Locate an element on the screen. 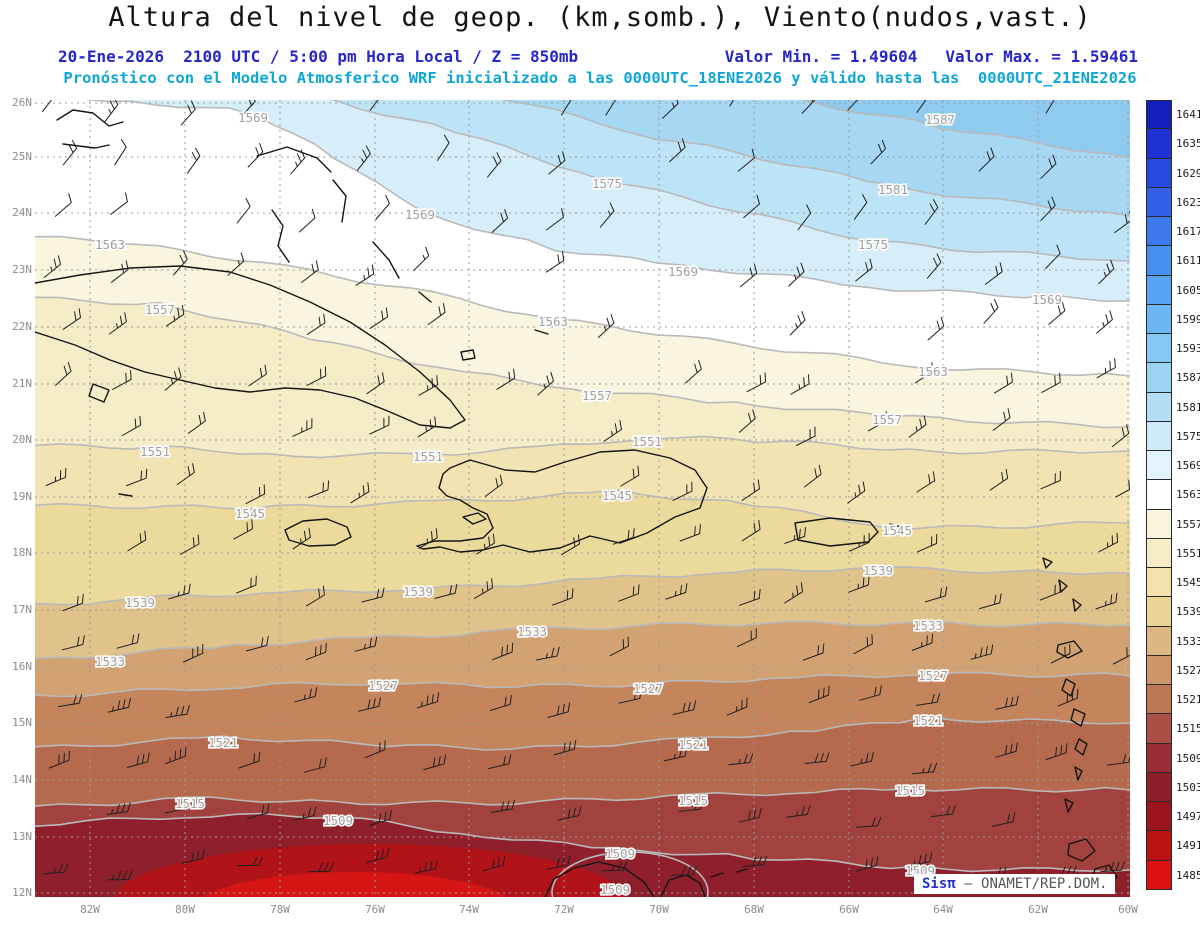  coastline-guajira-peninsula is located at coordinates (599, 879).